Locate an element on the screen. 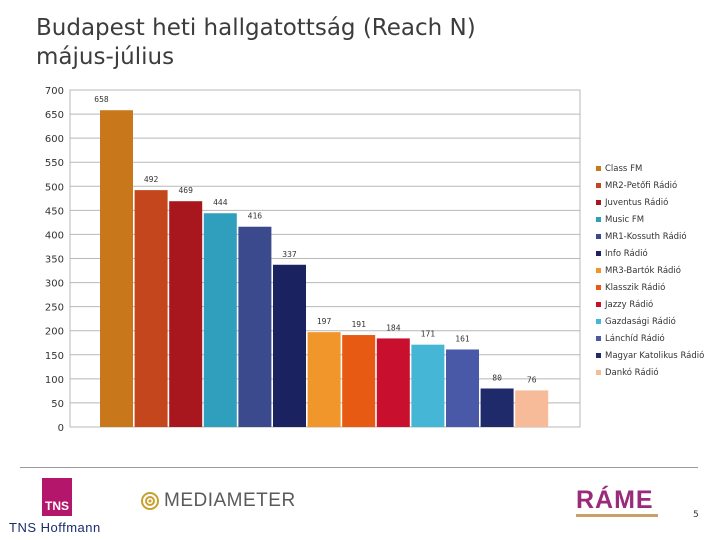  legend-label: Lánchíd Rádió is located at coordinates (635, 338).